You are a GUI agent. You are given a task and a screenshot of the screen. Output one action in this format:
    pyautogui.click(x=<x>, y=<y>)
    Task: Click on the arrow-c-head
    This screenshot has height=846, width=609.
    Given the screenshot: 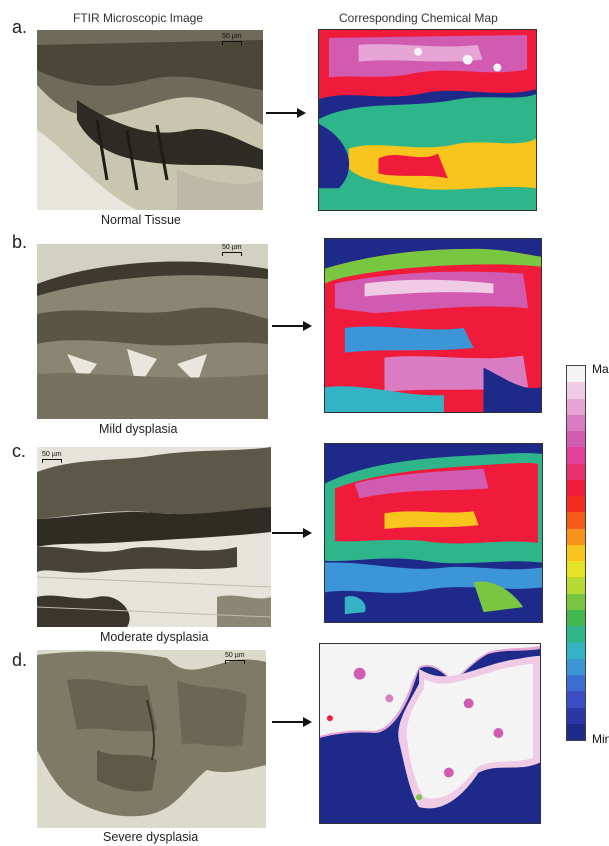 What is the action you would take?
    pyautogui.click(x=307, y=533)
    